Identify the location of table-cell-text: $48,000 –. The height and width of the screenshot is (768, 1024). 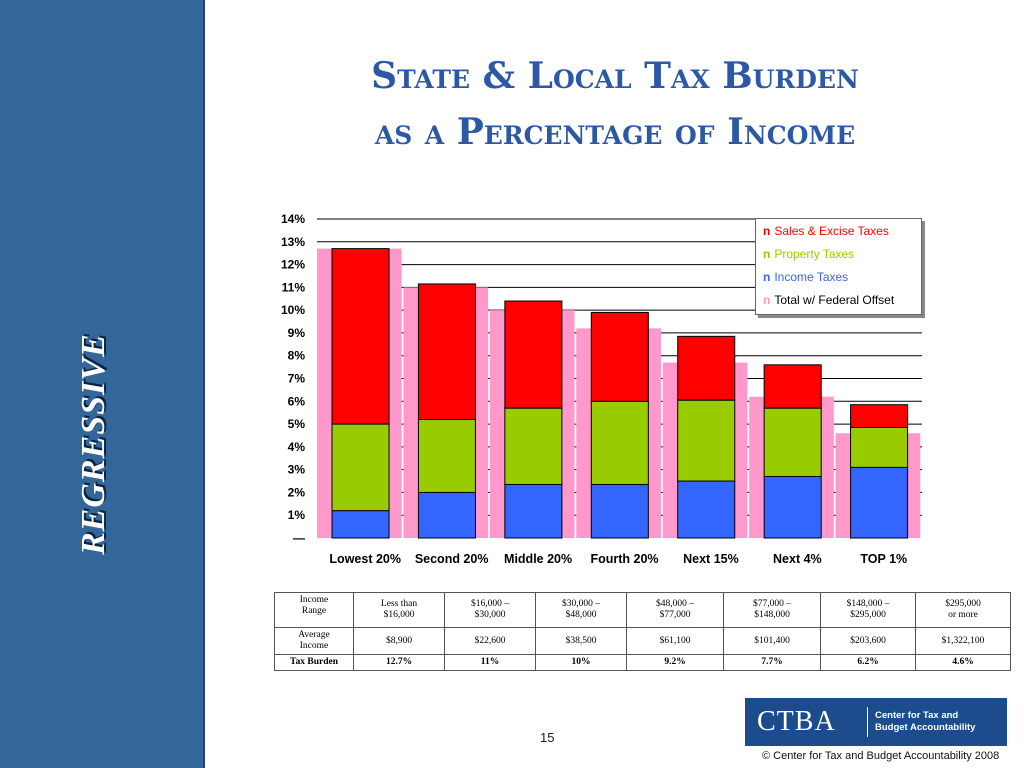
(675, 604).